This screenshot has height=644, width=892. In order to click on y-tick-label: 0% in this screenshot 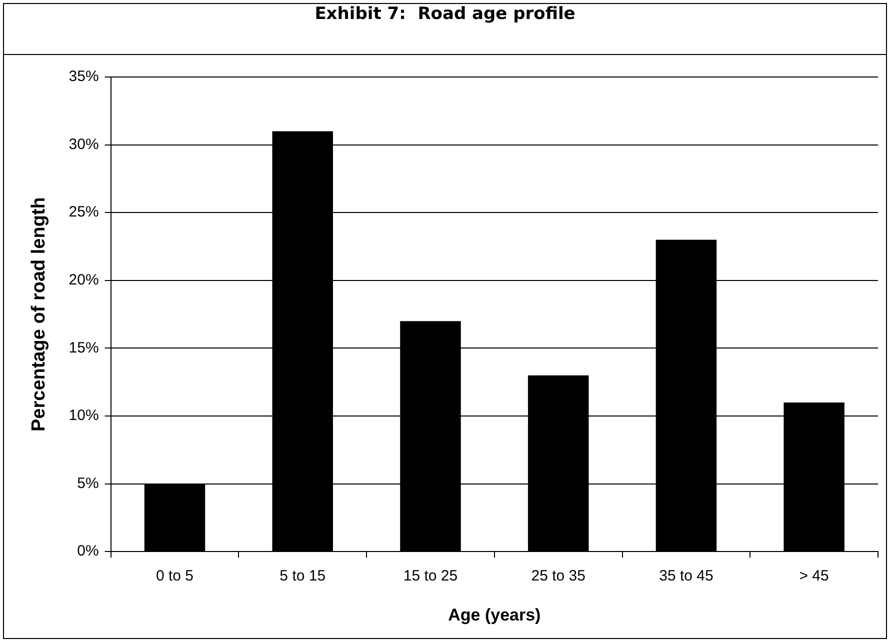, I will do `click(88, 551)`.